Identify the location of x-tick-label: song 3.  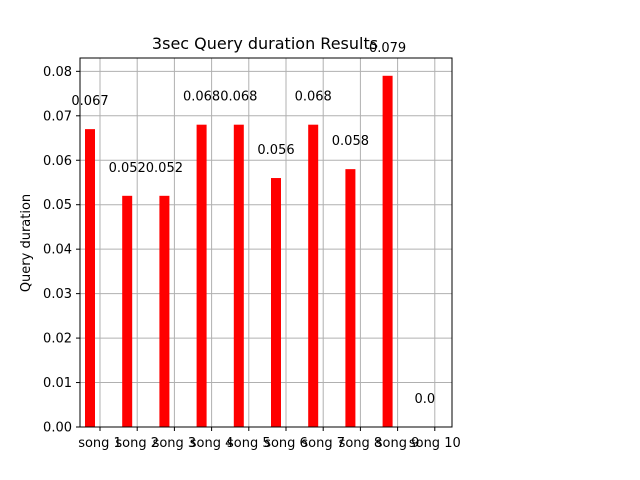
(175, 443).